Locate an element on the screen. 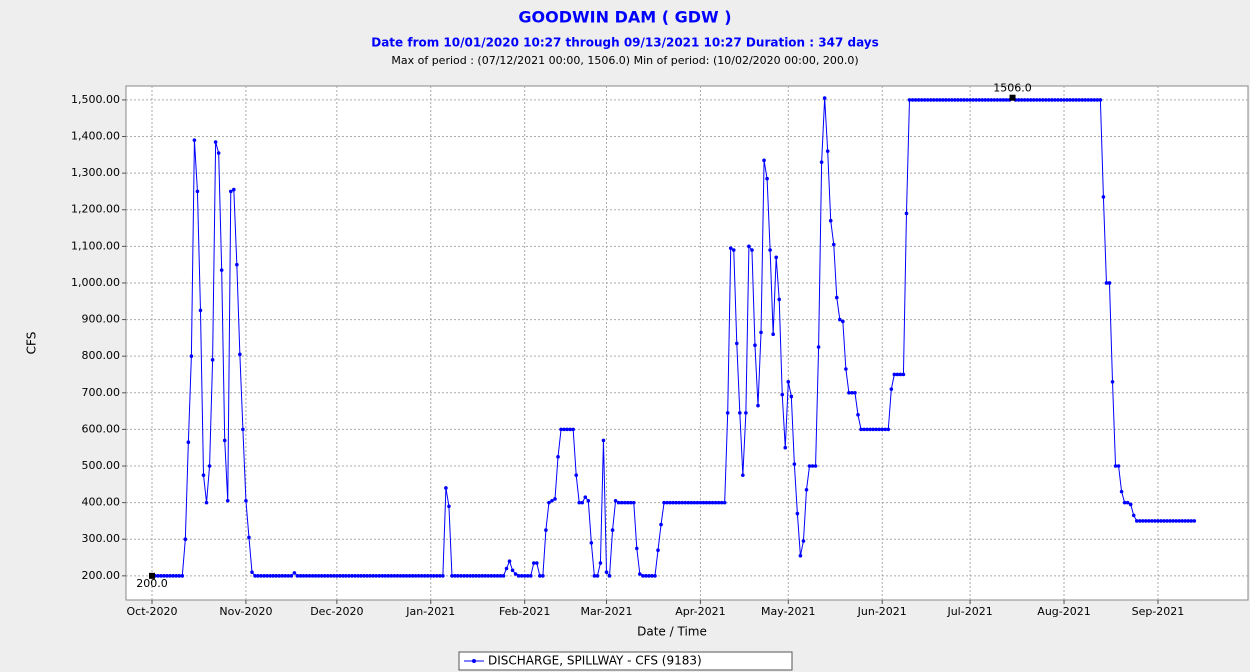  x-tick-label: Jan-2021 is located at coordinates (430, 611).